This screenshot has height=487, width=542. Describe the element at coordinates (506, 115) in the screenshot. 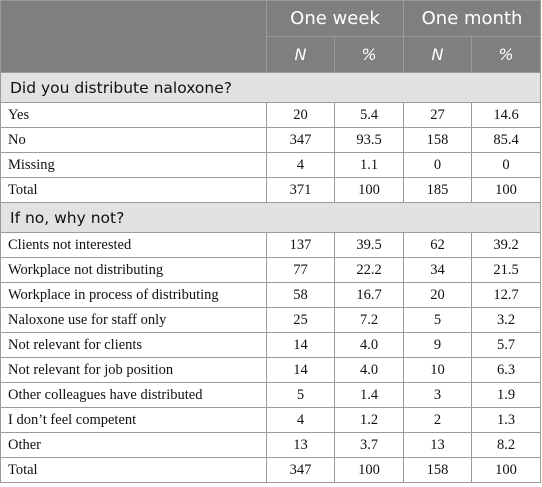

I see `month-pct-cell: 14.6` at that location.